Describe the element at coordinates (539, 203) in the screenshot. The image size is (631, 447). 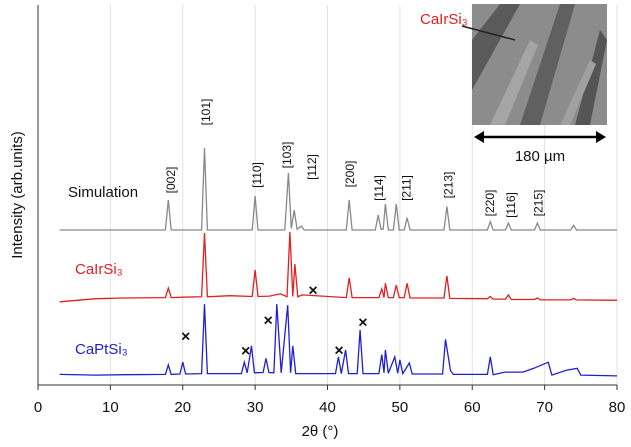
I see `peak-label: [215]` at that location.